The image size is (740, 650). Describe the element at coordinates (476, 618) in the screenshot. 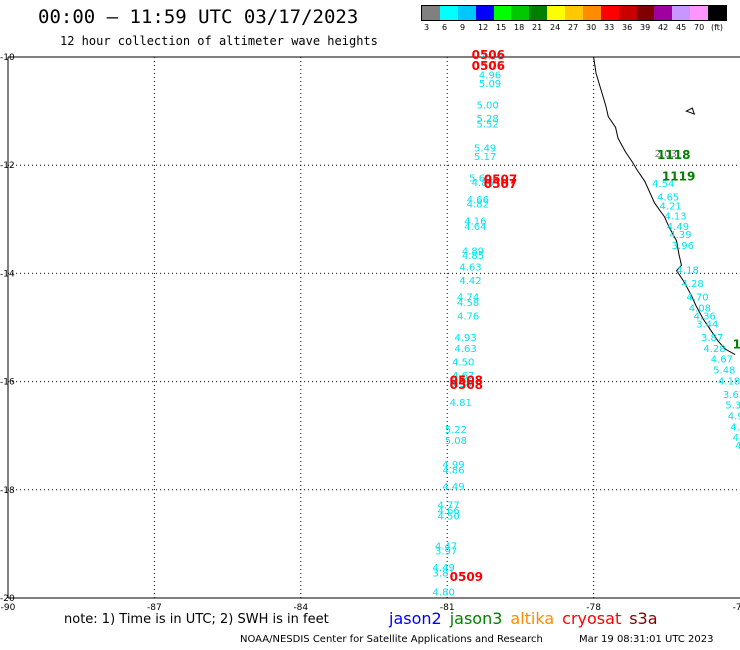

I see `satellite-legend-item: jason3` at that location.